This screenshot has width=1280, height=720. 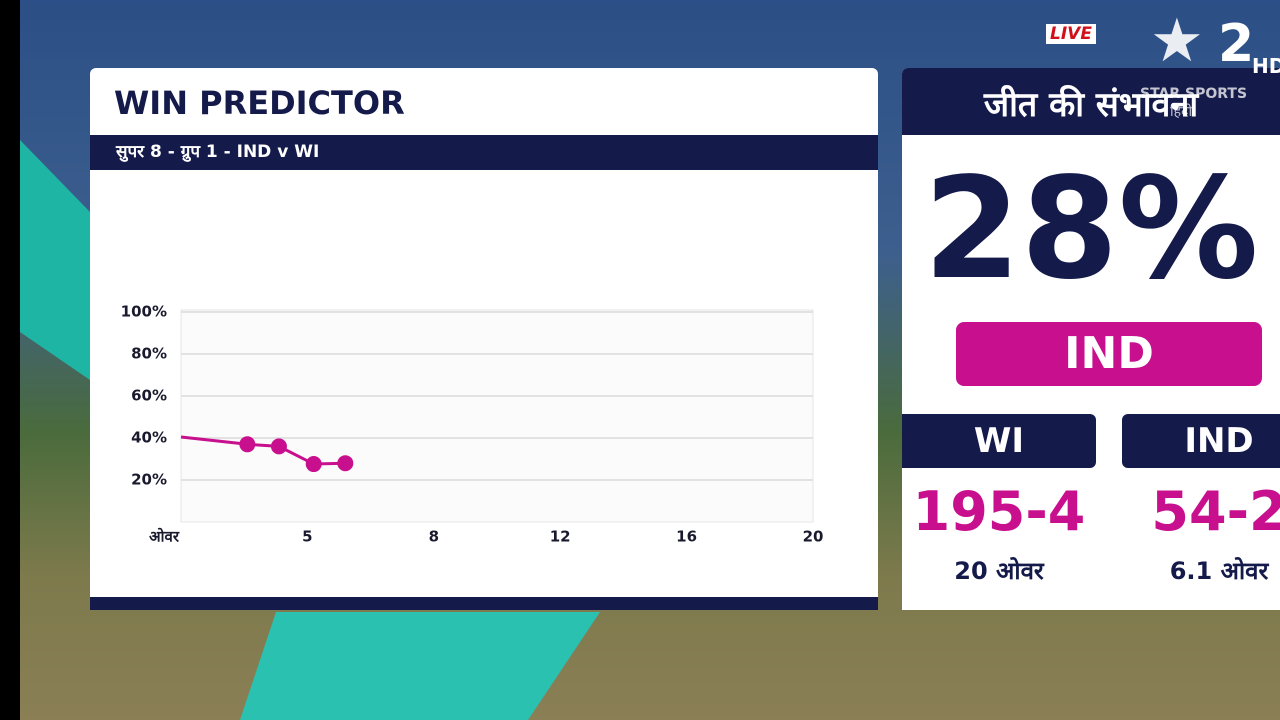 What do you see at coordinates (307, 537) in the screenshot?
I see `x-tick-label: 5` at bounding box center [307, 537].